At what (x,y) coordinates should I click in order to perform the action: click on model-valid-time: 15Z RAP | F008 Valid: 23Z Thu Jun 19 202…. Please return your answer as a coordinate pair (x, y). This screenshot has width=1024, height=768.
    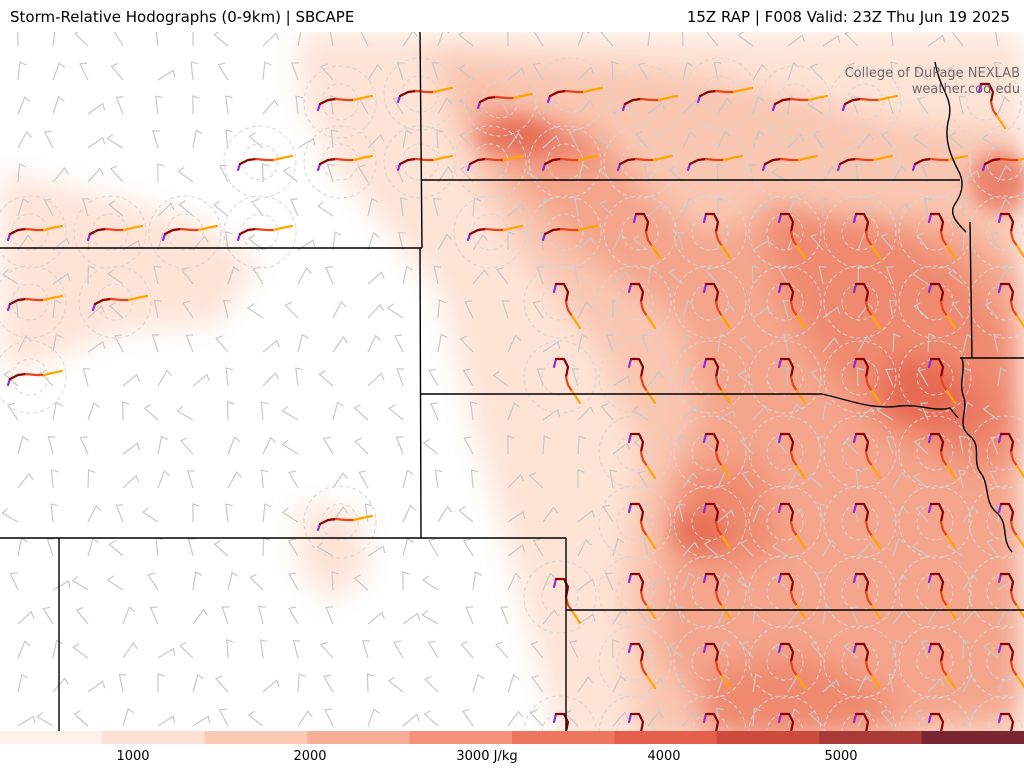
    Looking at the image, I should click on (848, 17).